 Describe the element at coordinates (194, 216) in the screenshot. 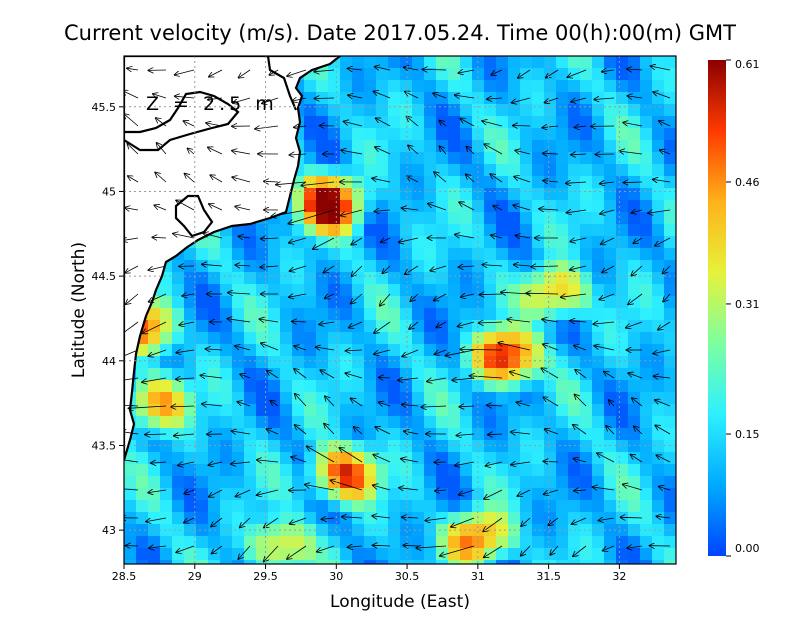

I see `coastline-bay` at that location.